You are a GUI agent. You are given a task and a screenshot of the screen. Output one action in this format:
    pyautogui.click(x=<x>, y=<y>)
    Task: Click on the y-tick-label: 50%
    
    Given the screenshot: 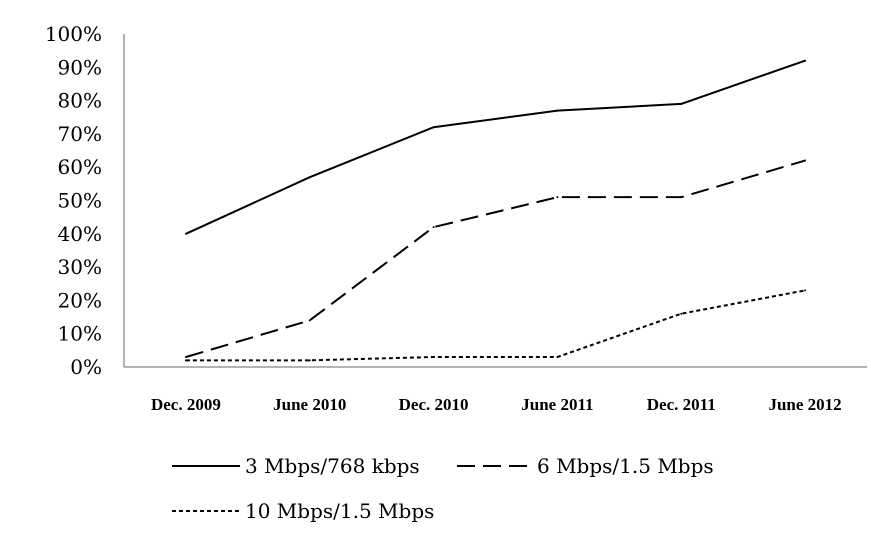 What is the action you would take?
    pyautogui.click(x=80, y=201)
    